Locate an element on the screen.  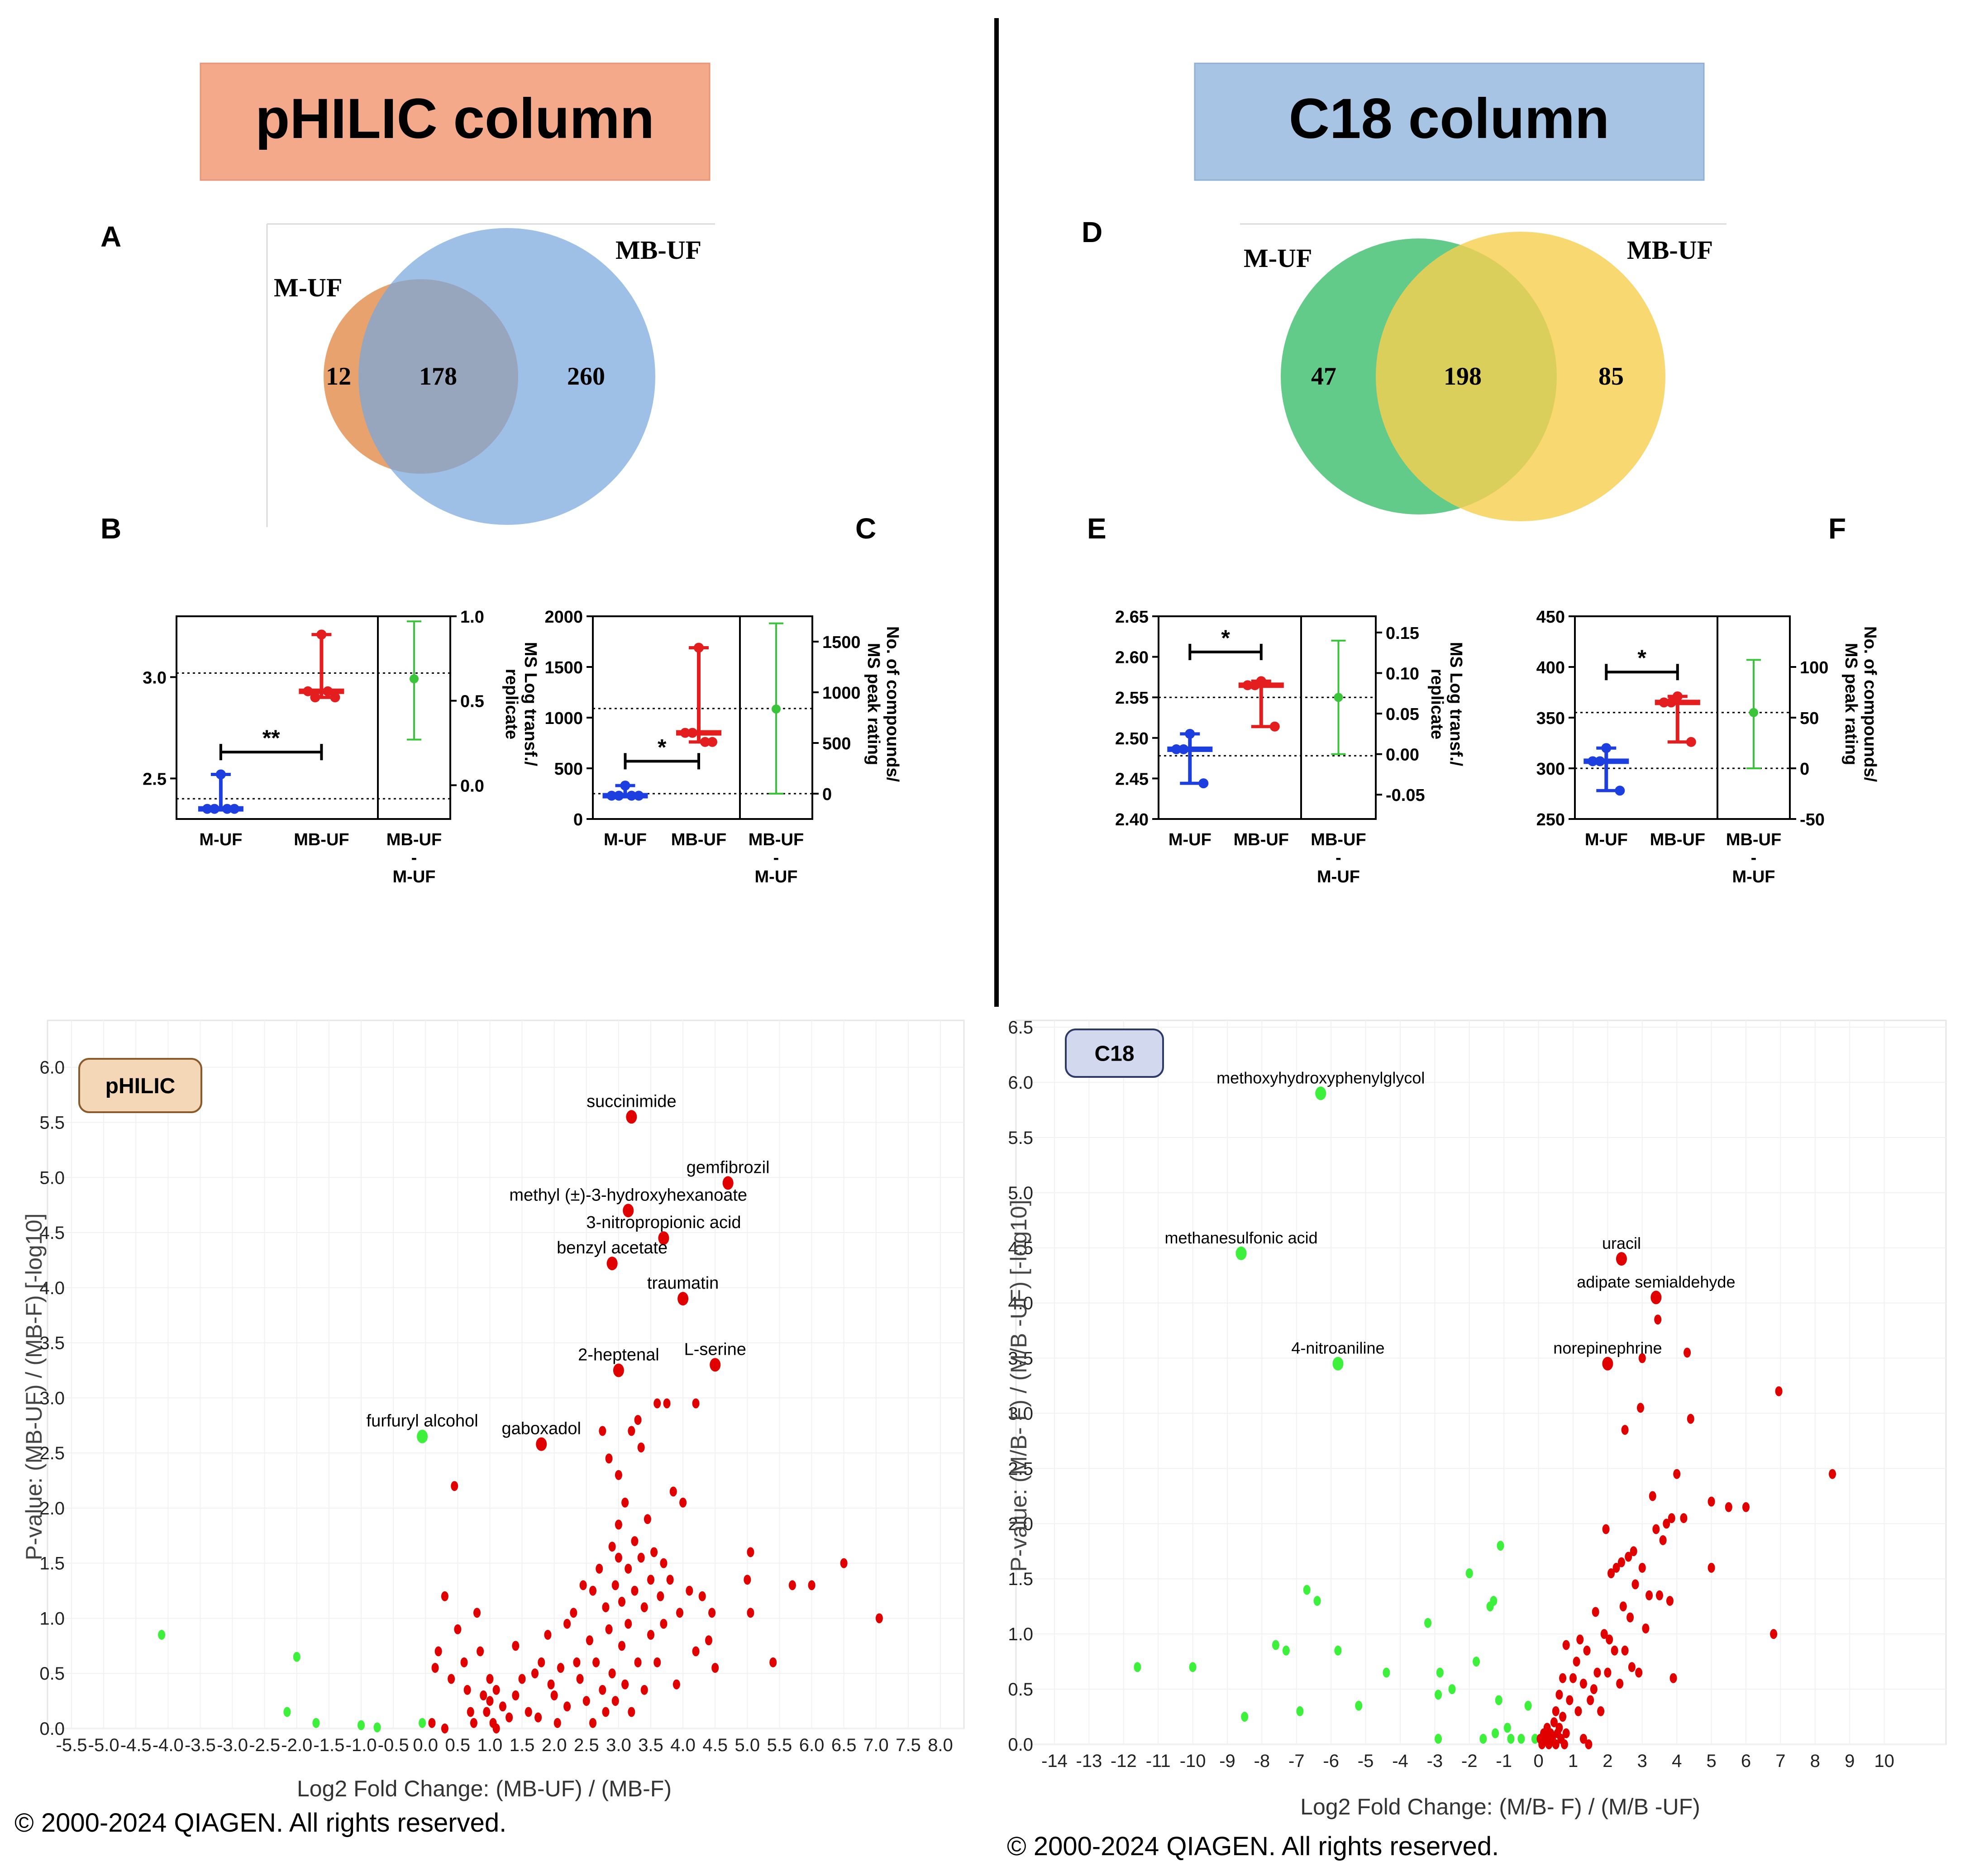
est-c-left-tick-label: 2000 is located at coordinates (563, 617).